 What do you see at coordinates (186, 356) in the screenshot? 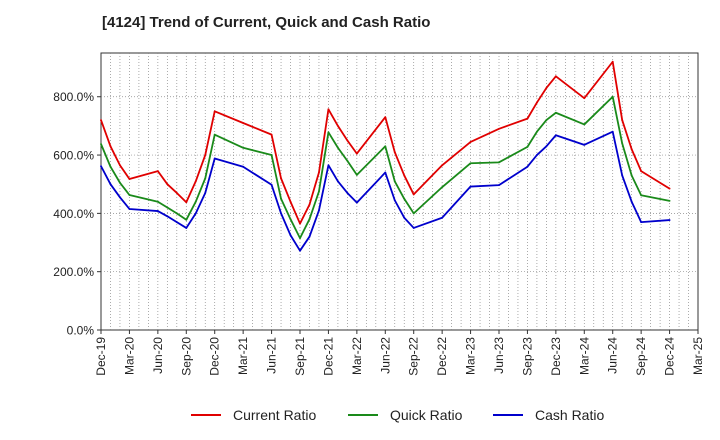
I see `x-tick-label: Sep-20` at bounding box center [186, 356].